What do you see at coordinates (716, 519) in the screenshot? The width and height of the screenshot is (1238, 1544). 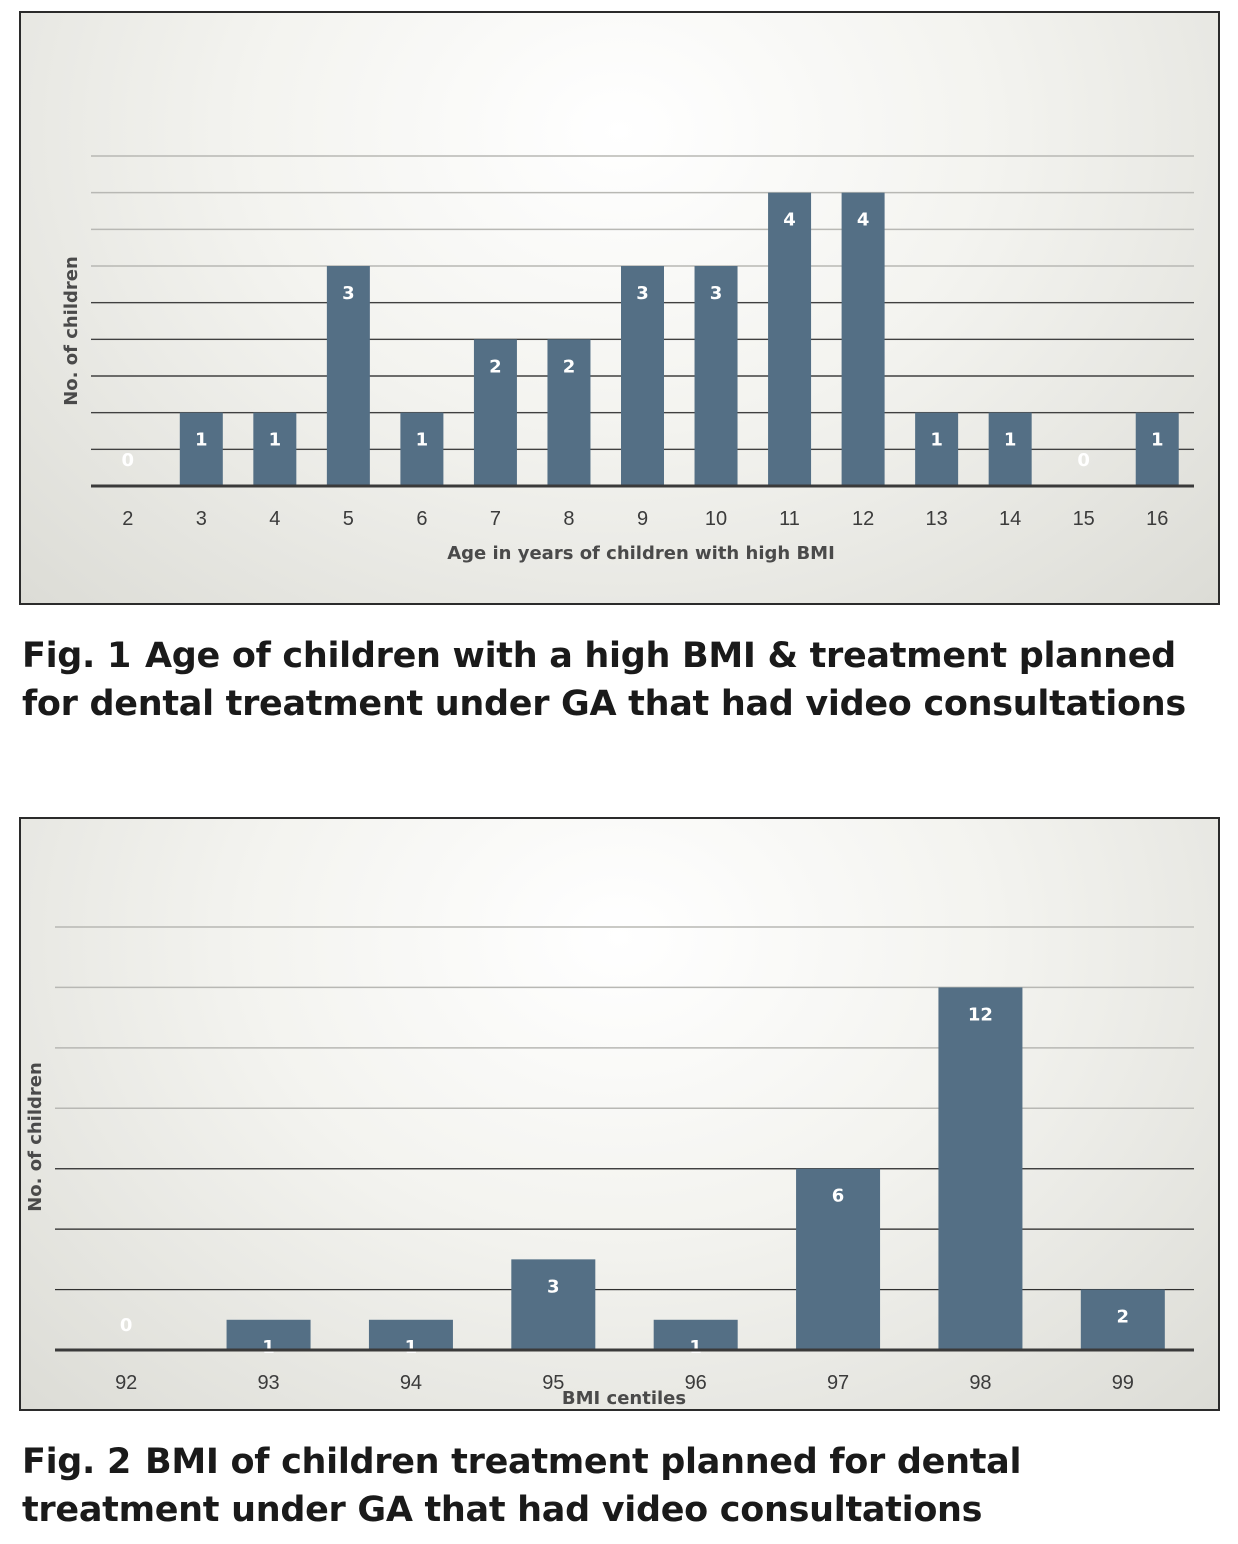 I see `x-tick-label: 10` at bounding box center [716, 519].